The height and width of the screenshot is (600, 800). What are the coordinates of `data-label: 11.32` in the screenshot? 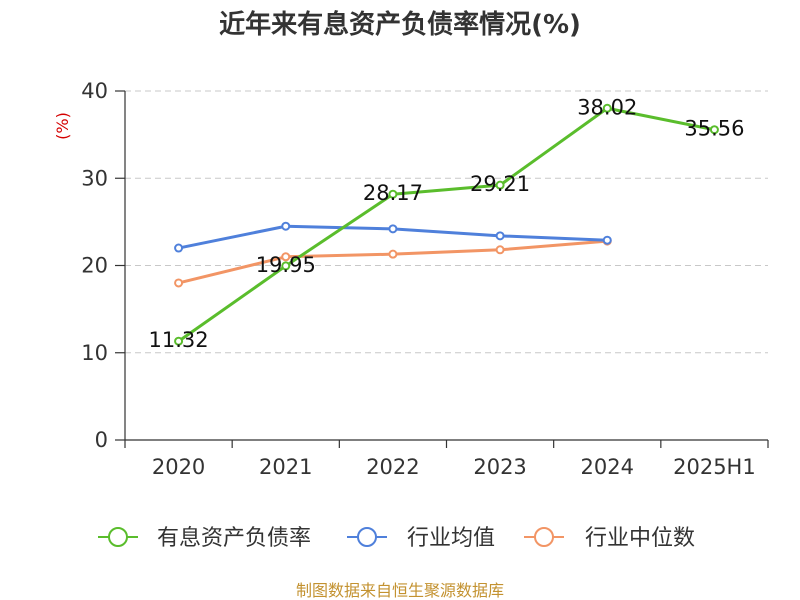 It's located at (179, 340).